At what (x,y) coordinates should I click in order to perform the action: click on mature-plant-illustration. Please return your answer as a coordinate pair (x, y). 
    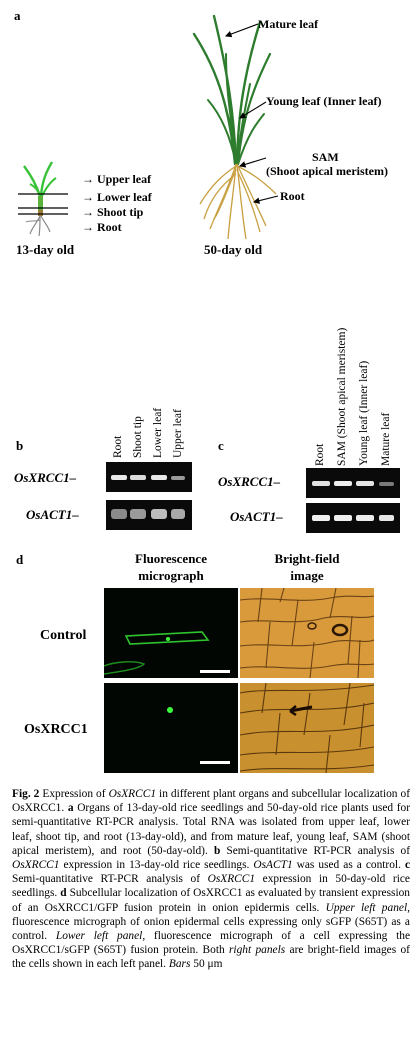
    Looking at the image, I should click on (234, 127).